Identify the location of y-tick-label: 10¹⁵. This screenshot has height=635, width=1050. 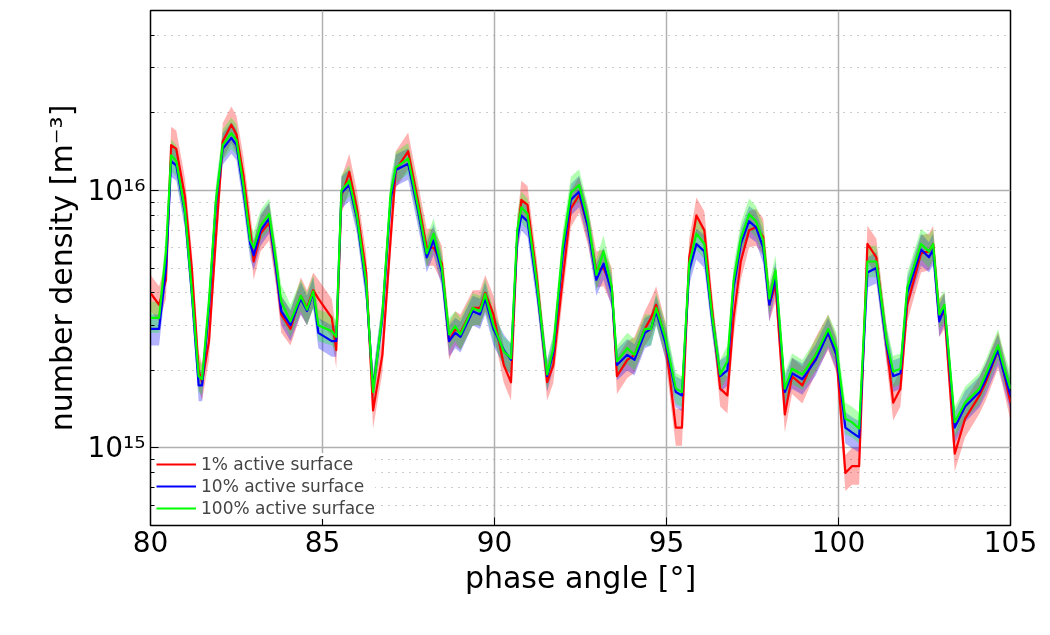
(116, 448).